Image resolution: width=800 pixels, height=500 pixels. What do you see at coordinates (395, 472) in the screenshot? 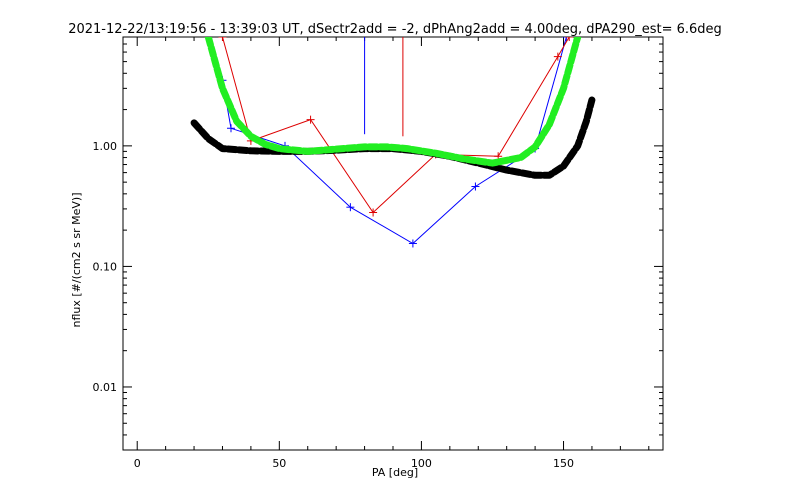
I see `x-axis-label: PA [deg]` at bounding box center [395, 472].